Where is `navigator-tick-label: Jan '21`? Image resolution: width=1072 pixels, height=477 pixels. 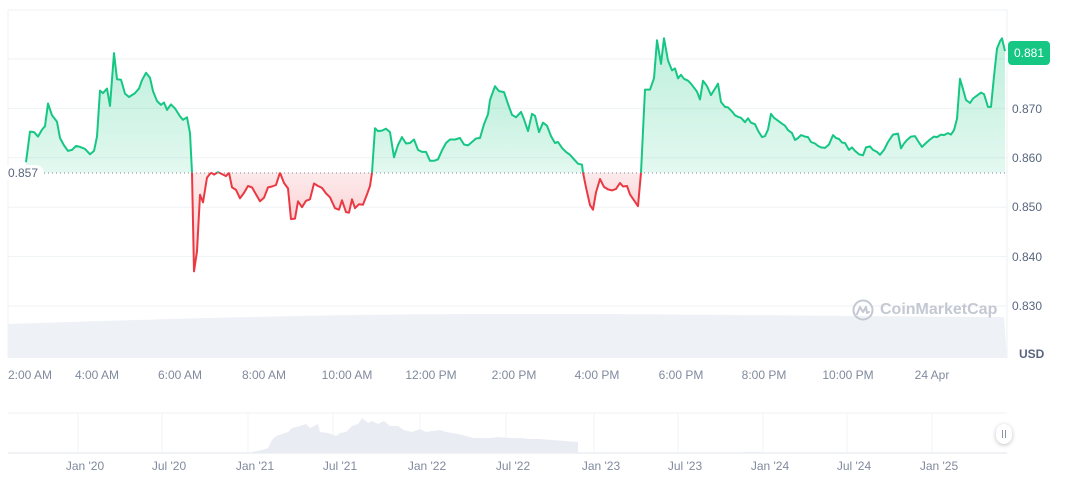 navigator-tick-label: Jan '21 is located at coordinates (255, 466).